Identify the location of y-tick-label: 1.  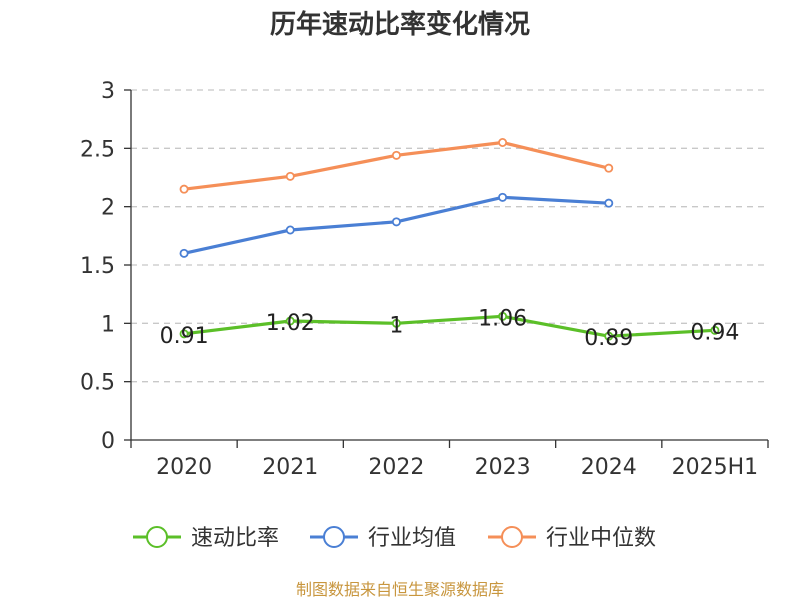
(108, 324).